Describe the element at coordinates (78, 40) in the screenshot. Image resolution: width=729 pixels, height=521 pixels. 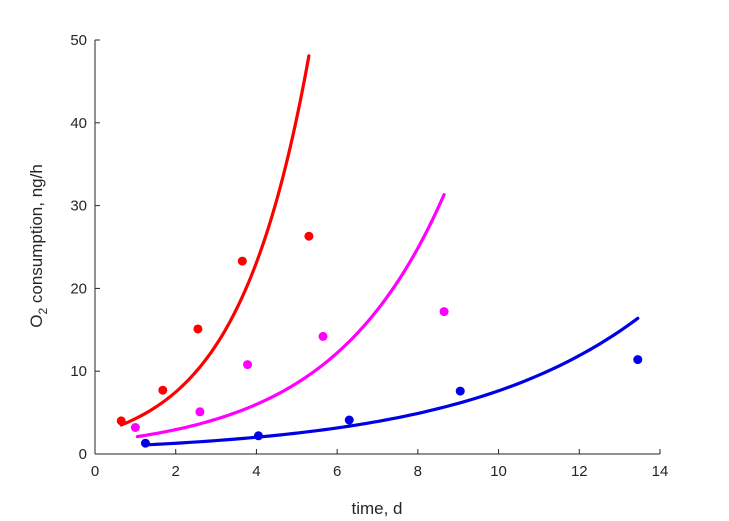
I see `y-tick-label: 50` at that location.